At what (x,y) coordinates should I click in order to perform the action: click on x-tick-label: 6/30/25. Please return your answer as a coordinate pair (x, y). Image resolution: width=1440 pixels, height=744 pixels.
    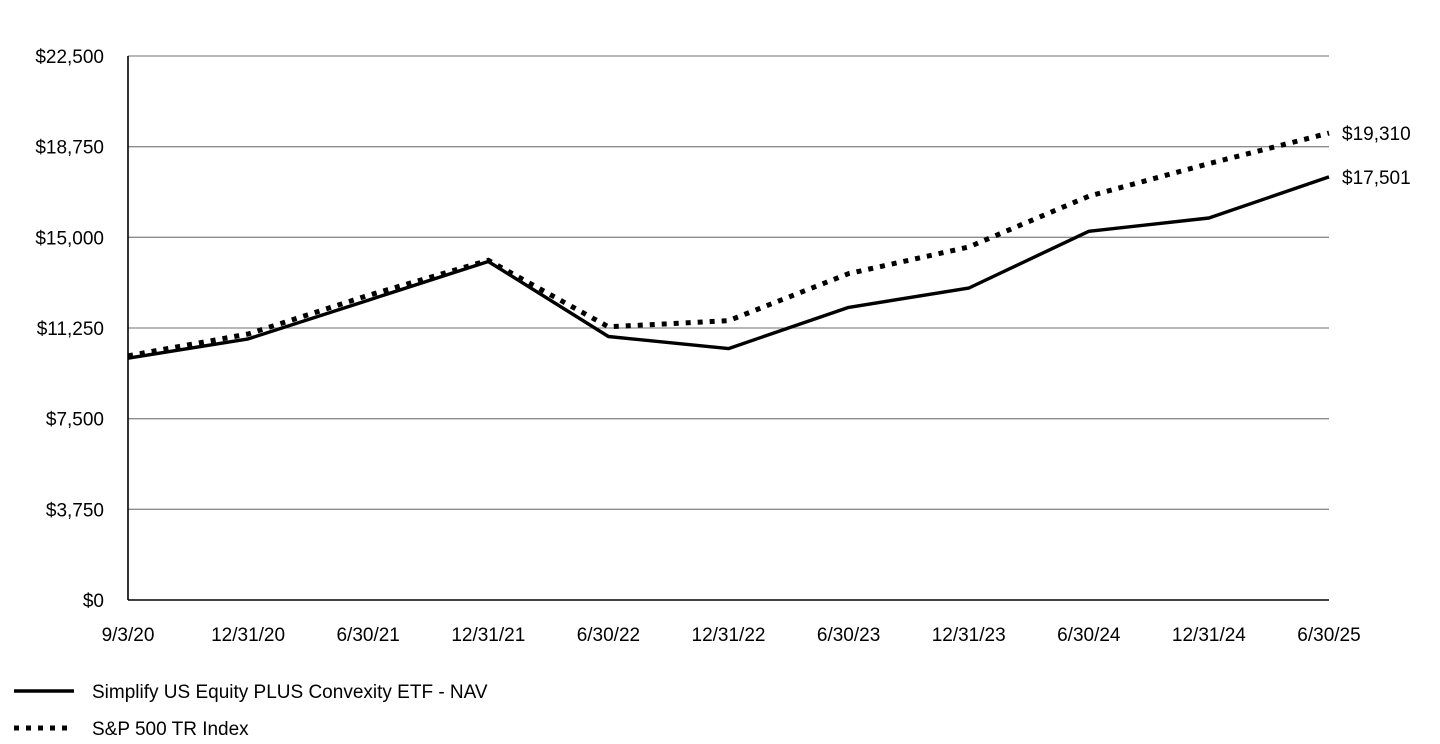
    Looking at the image, I should click on (1328, 635).